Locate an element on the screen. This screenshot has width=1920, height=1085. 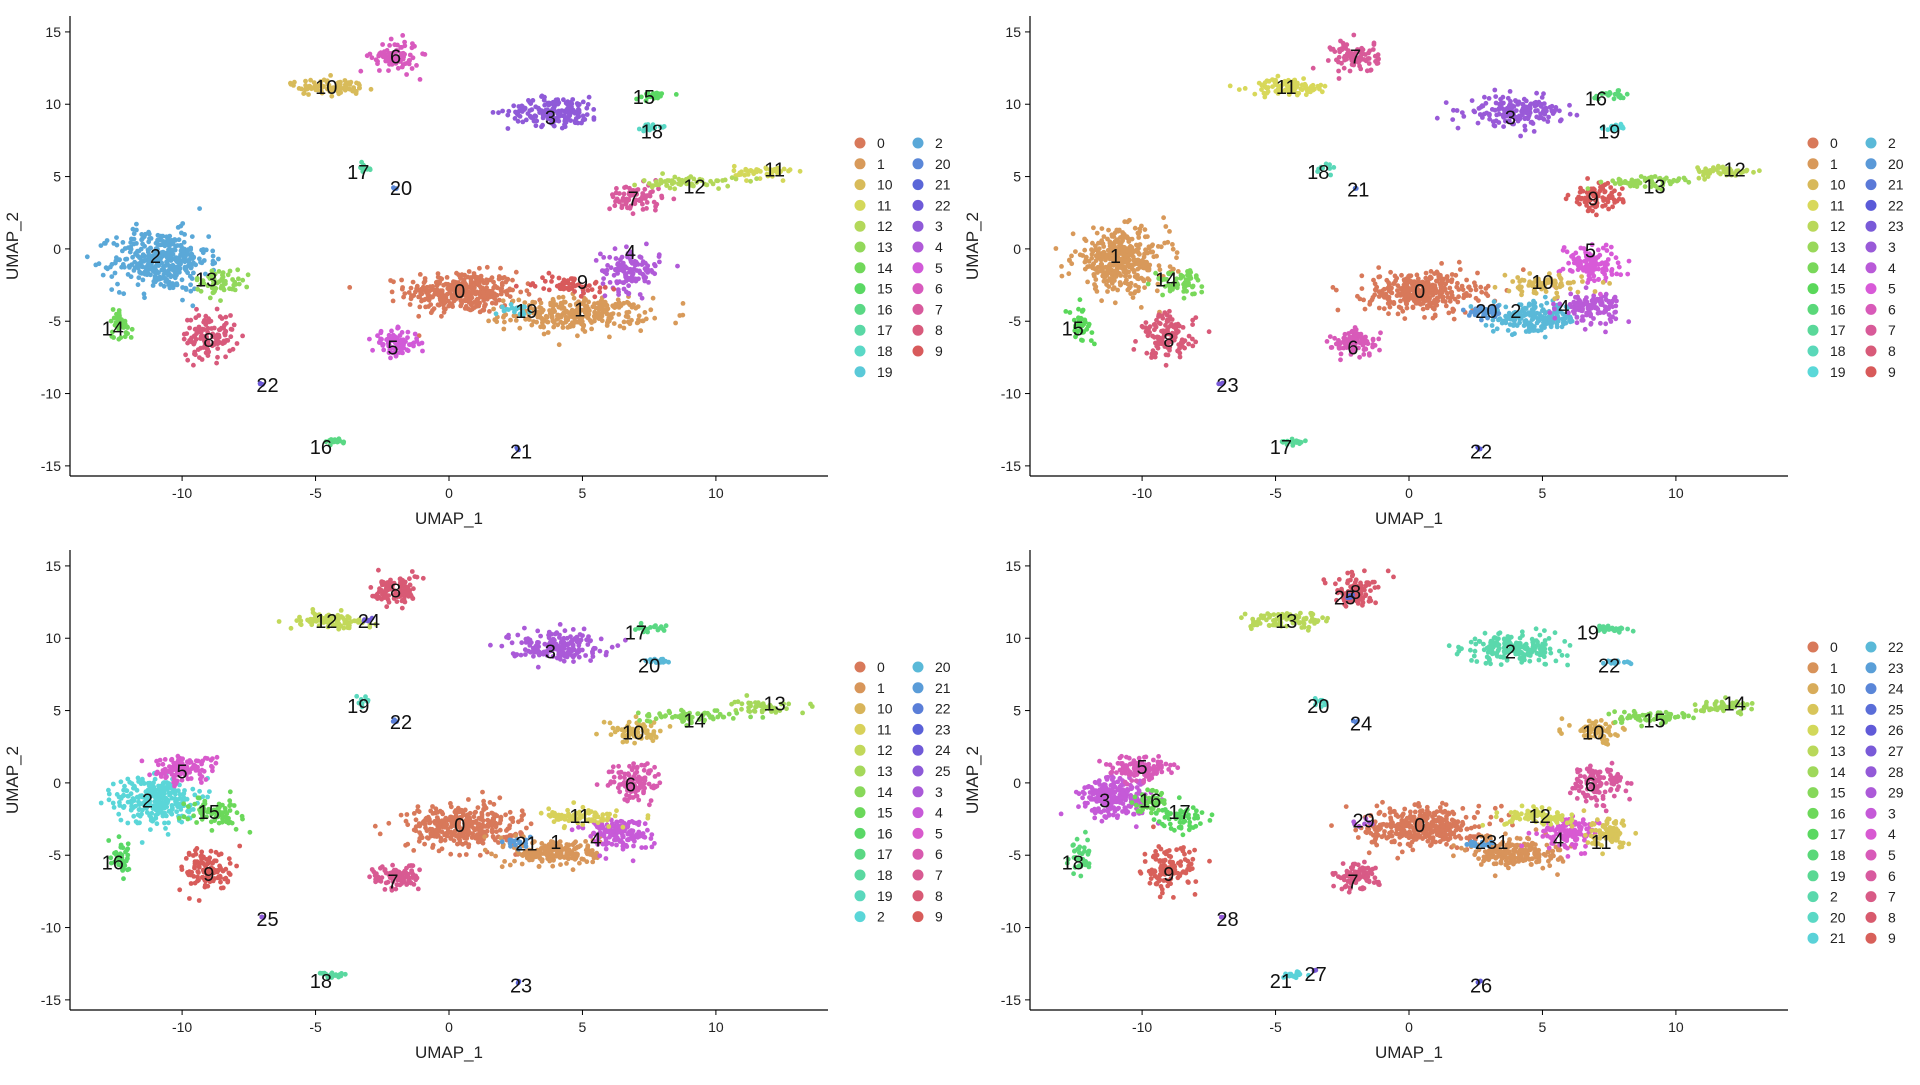
legend-item-8: 8 is located at coordinates (1881, 351).